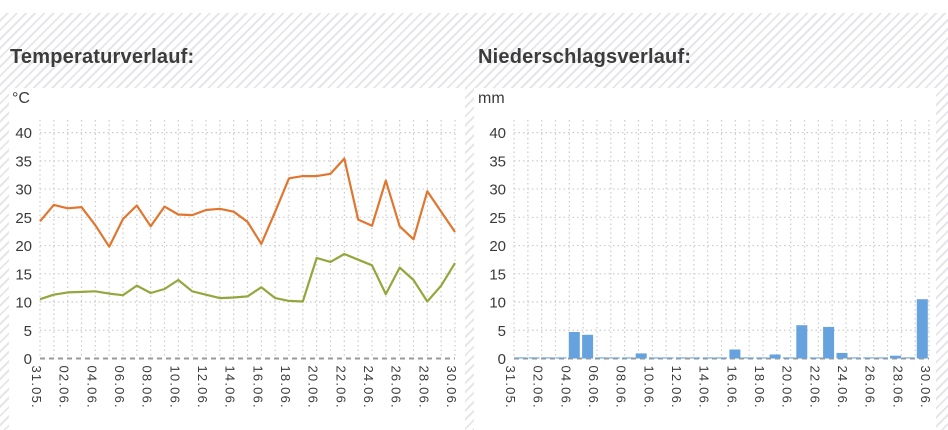 This screenshot has width=948, height=430. Describe the element at coordinates (585, 57) in the screenshot. I see `precipitation-title: Niederschlagsverlauf:` at that location.